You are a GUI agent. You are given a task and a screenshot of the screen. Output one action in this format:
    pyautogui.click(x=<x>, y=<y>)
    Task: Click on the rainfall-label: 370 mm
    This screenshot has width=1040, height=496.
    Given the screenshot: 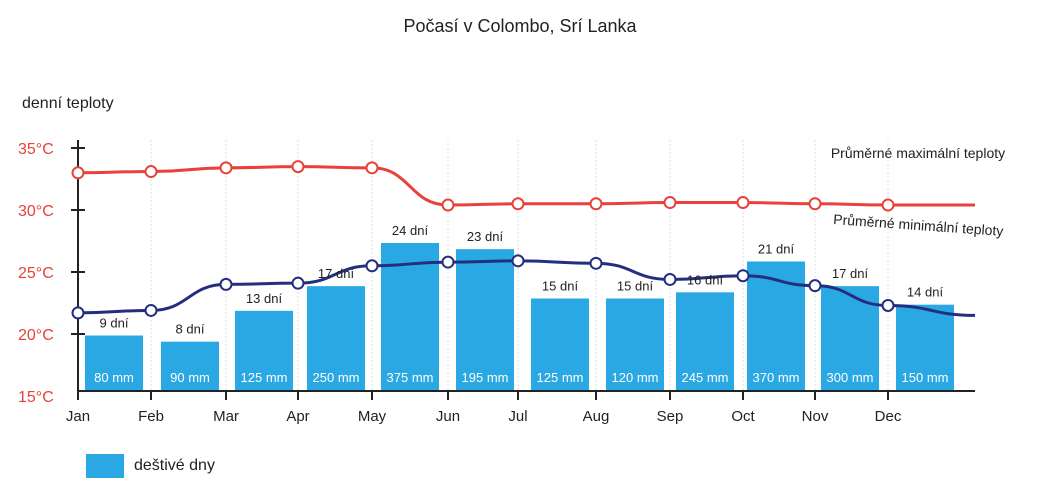 What is the action you would take?
    pyautogui.click(x=776, y=377)
    